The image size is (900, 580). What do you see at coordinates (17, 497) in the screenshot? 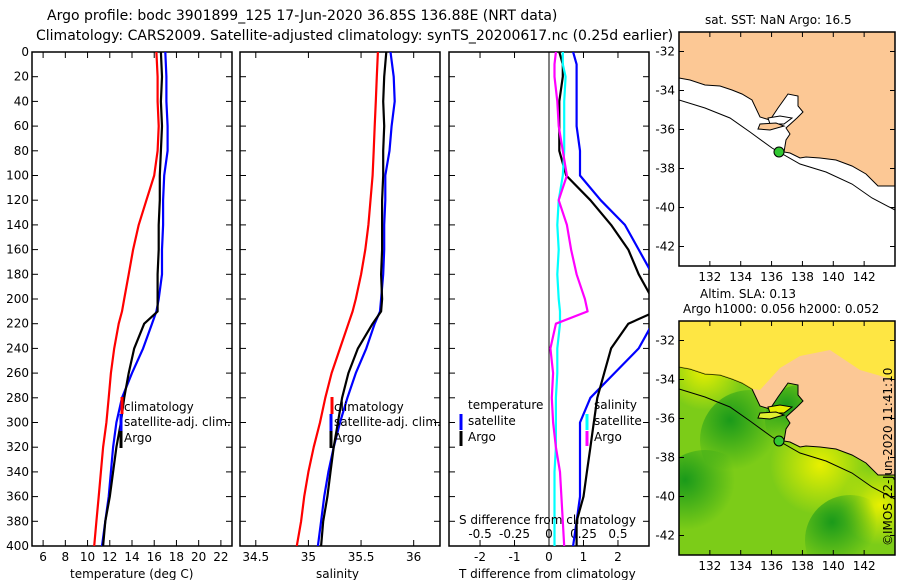
I see `depth-tick-label: 360` at bounding box center [17, 497].